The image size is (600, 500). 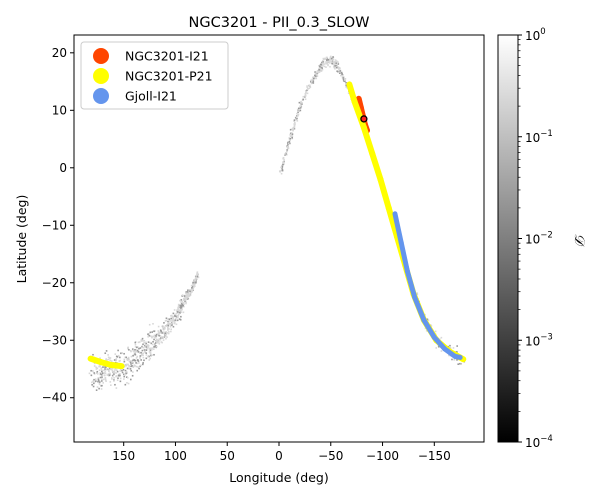 I want to click on colorbar-tick-label: 100, so click(x=535, y=35).